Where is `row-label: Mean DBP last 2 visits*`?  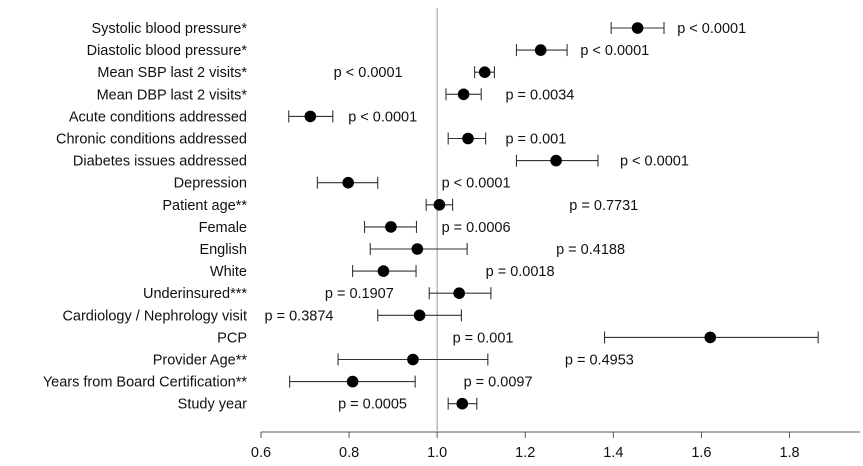 row-label: Mean DBP last 2 visits* is located at coordinates (172, 95).